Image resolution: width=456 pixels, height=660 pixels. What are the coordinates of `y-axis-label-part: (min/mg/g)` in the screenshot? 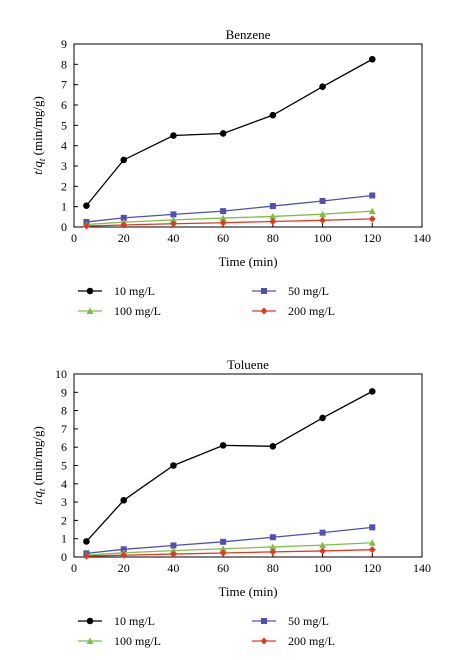 It's located at (37, 127).